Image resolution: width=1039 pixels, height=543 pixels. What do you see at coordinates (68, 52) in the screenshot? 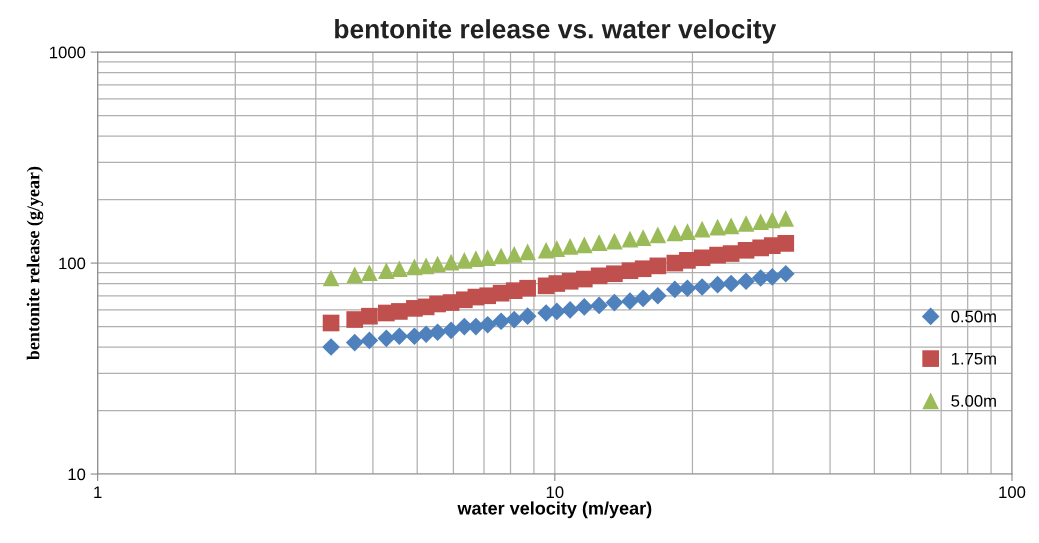
I see `y-tick-label: 1000` at bounding box center [68, 52].